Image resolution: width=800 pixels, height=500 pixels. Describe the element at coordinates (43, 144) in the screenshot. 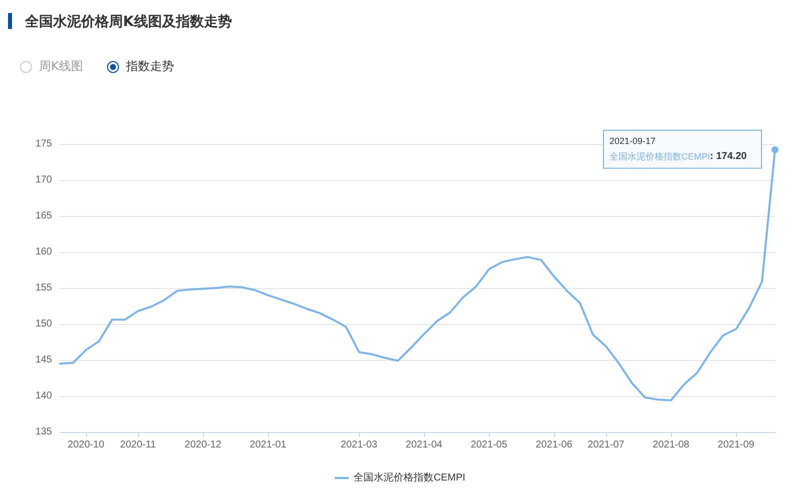

I see `y-tick-label: 175` at that location.